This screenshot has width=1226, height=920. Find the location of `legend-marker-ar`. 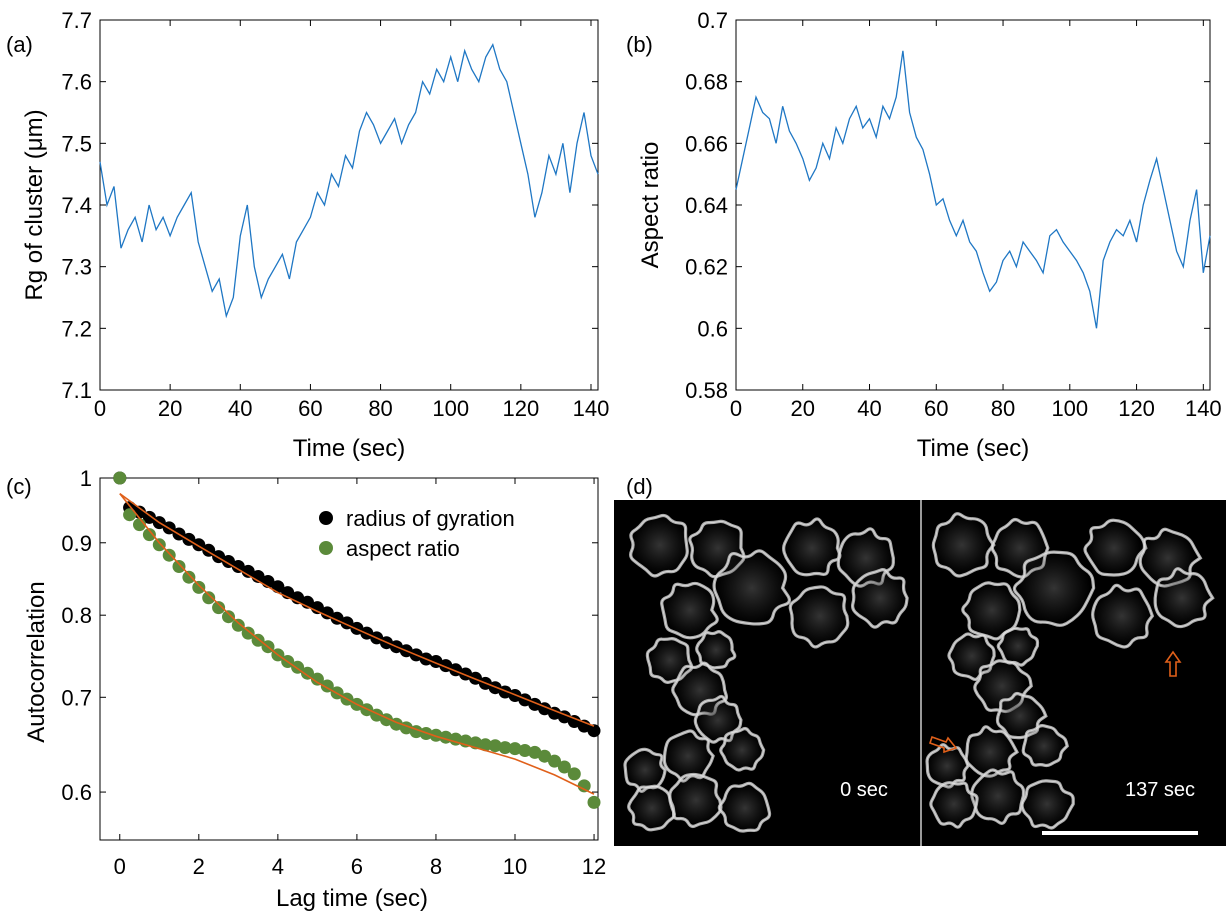

legend-marker-ar is located at coordinates (326, 548).